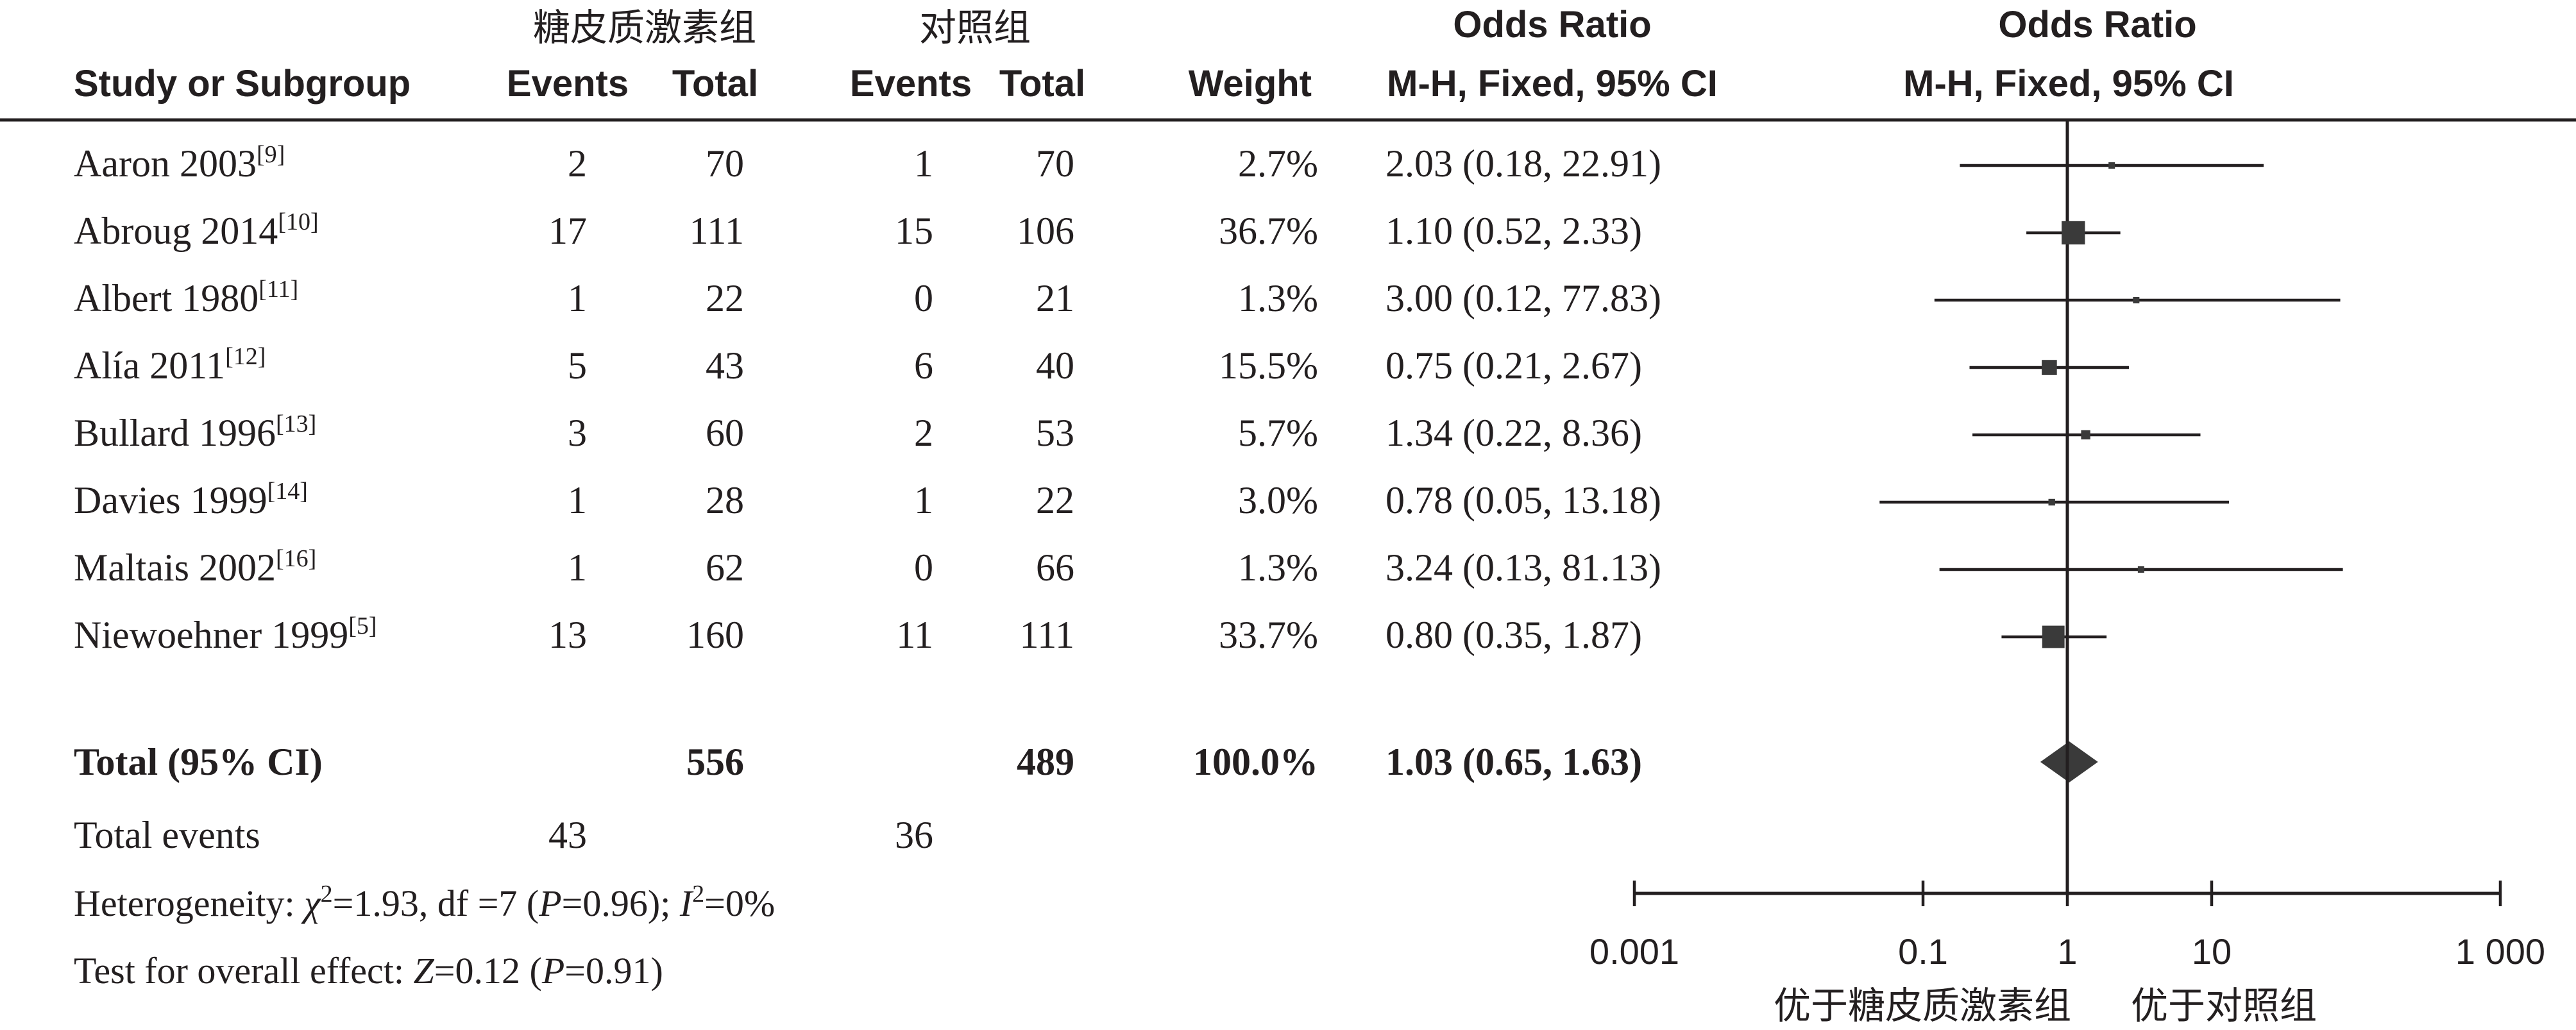 This screenshot has height=1030, width=2576. What do you see at coordinates (914, 231) in the screenshot?
I see `group2-events: 15` at bounding box center [914, 231].